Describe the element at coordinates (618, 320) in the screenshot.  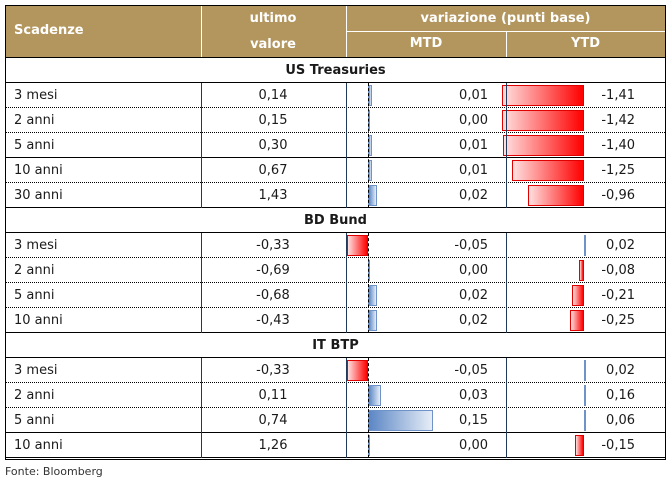
I see `ytd-cell: -0,25` at that location.